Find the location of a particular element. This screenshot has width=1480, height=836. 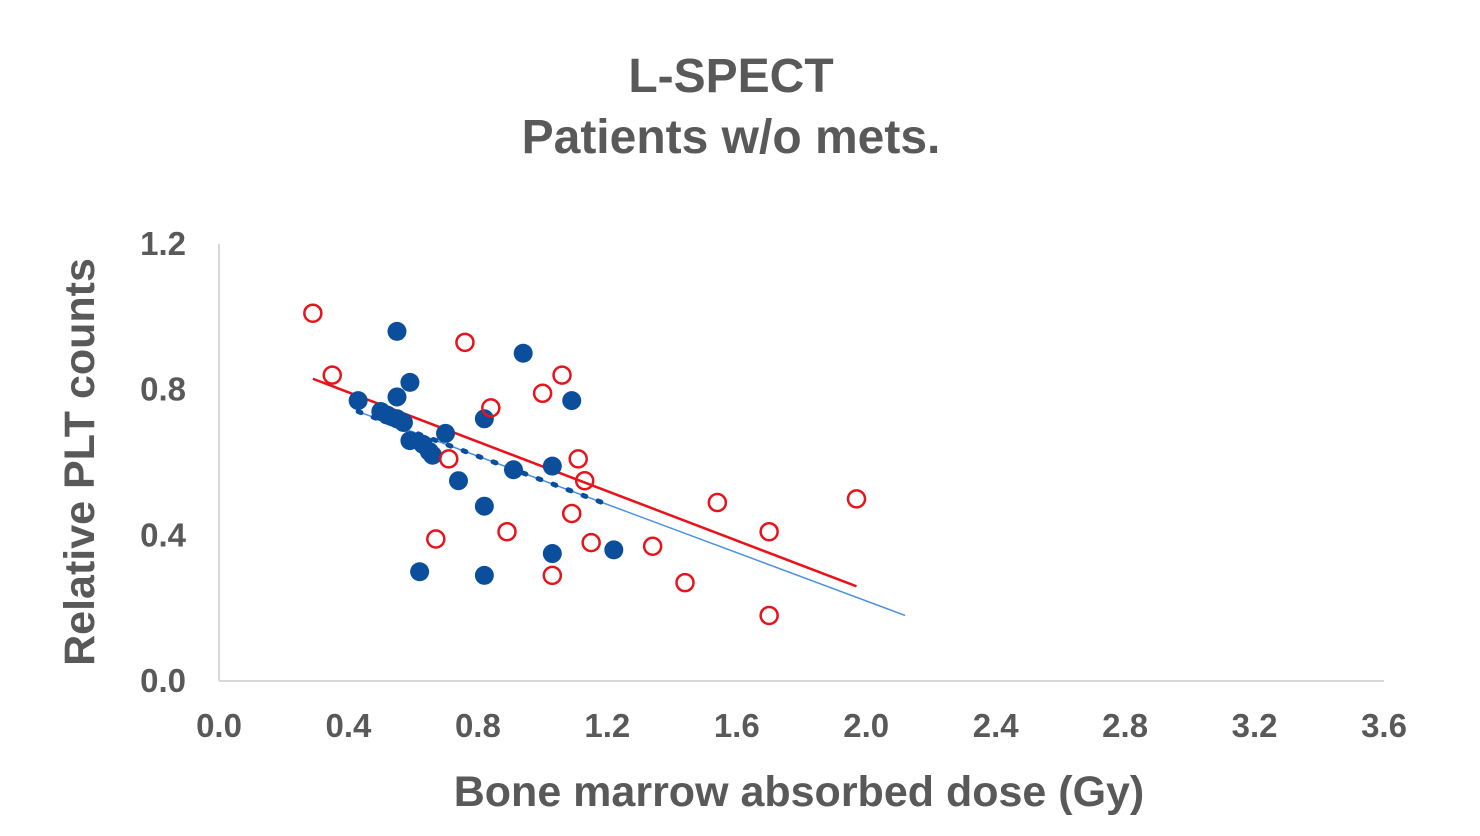

x-tick-label: 1.6 is located at coordinates (737, 725).